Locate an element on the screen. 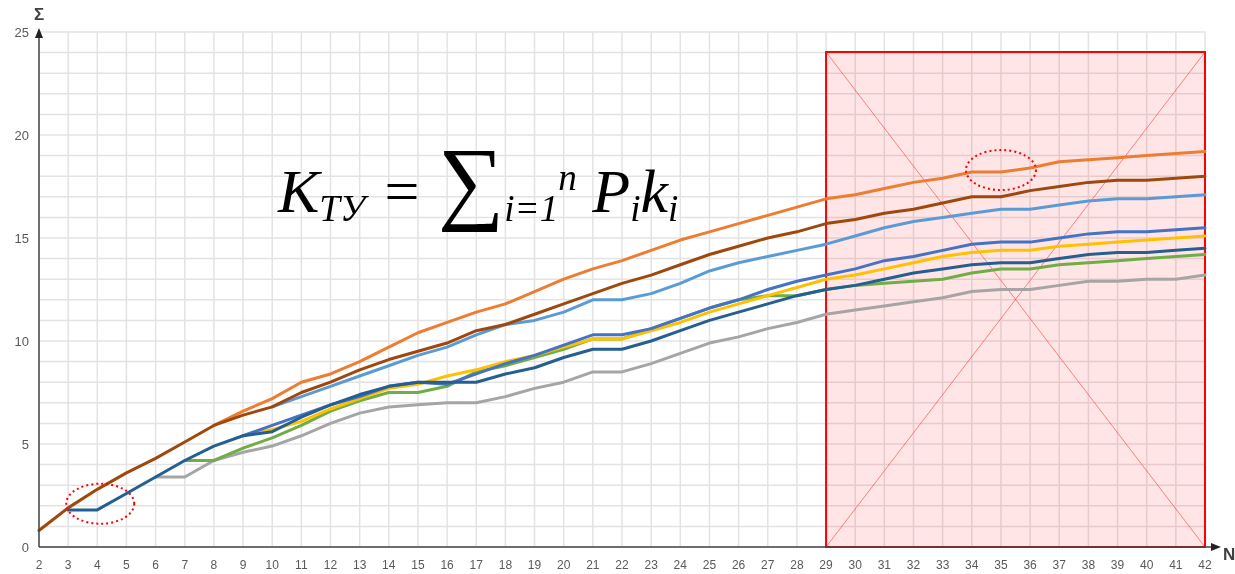  x-tick-label: 25 is located at coordinates (709, 565).